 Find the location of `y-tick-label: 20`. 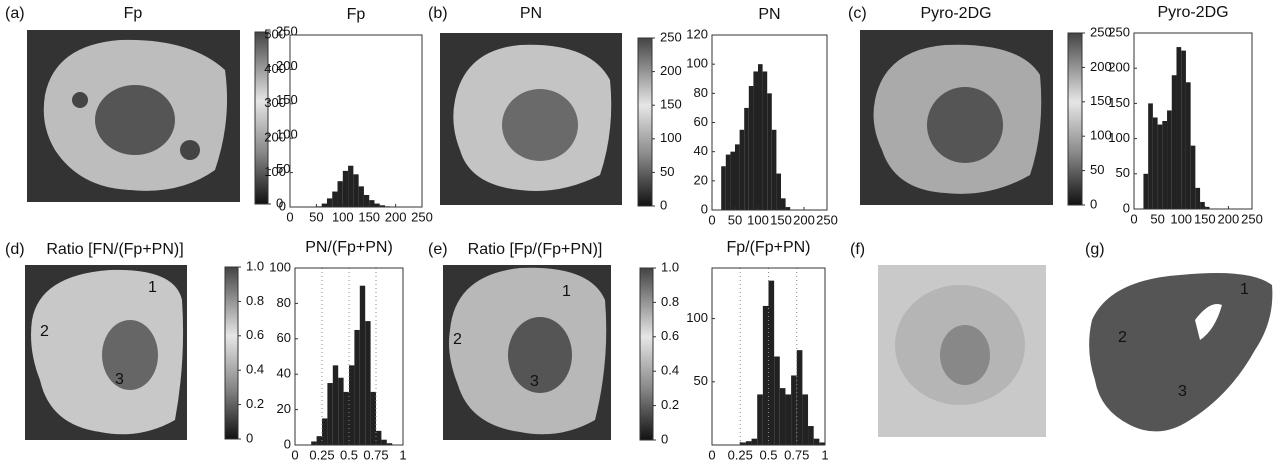

y-tick-label: 20 is located at coordinates (701, 179).